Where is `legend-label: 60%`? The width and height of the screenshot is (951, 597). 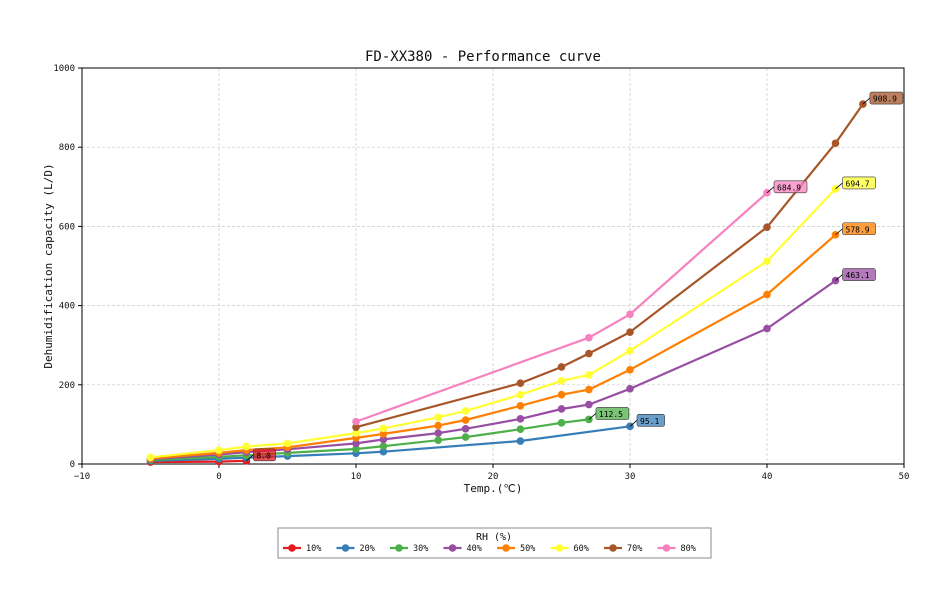 legend-label: 60% is located at coordinates (581, 549).